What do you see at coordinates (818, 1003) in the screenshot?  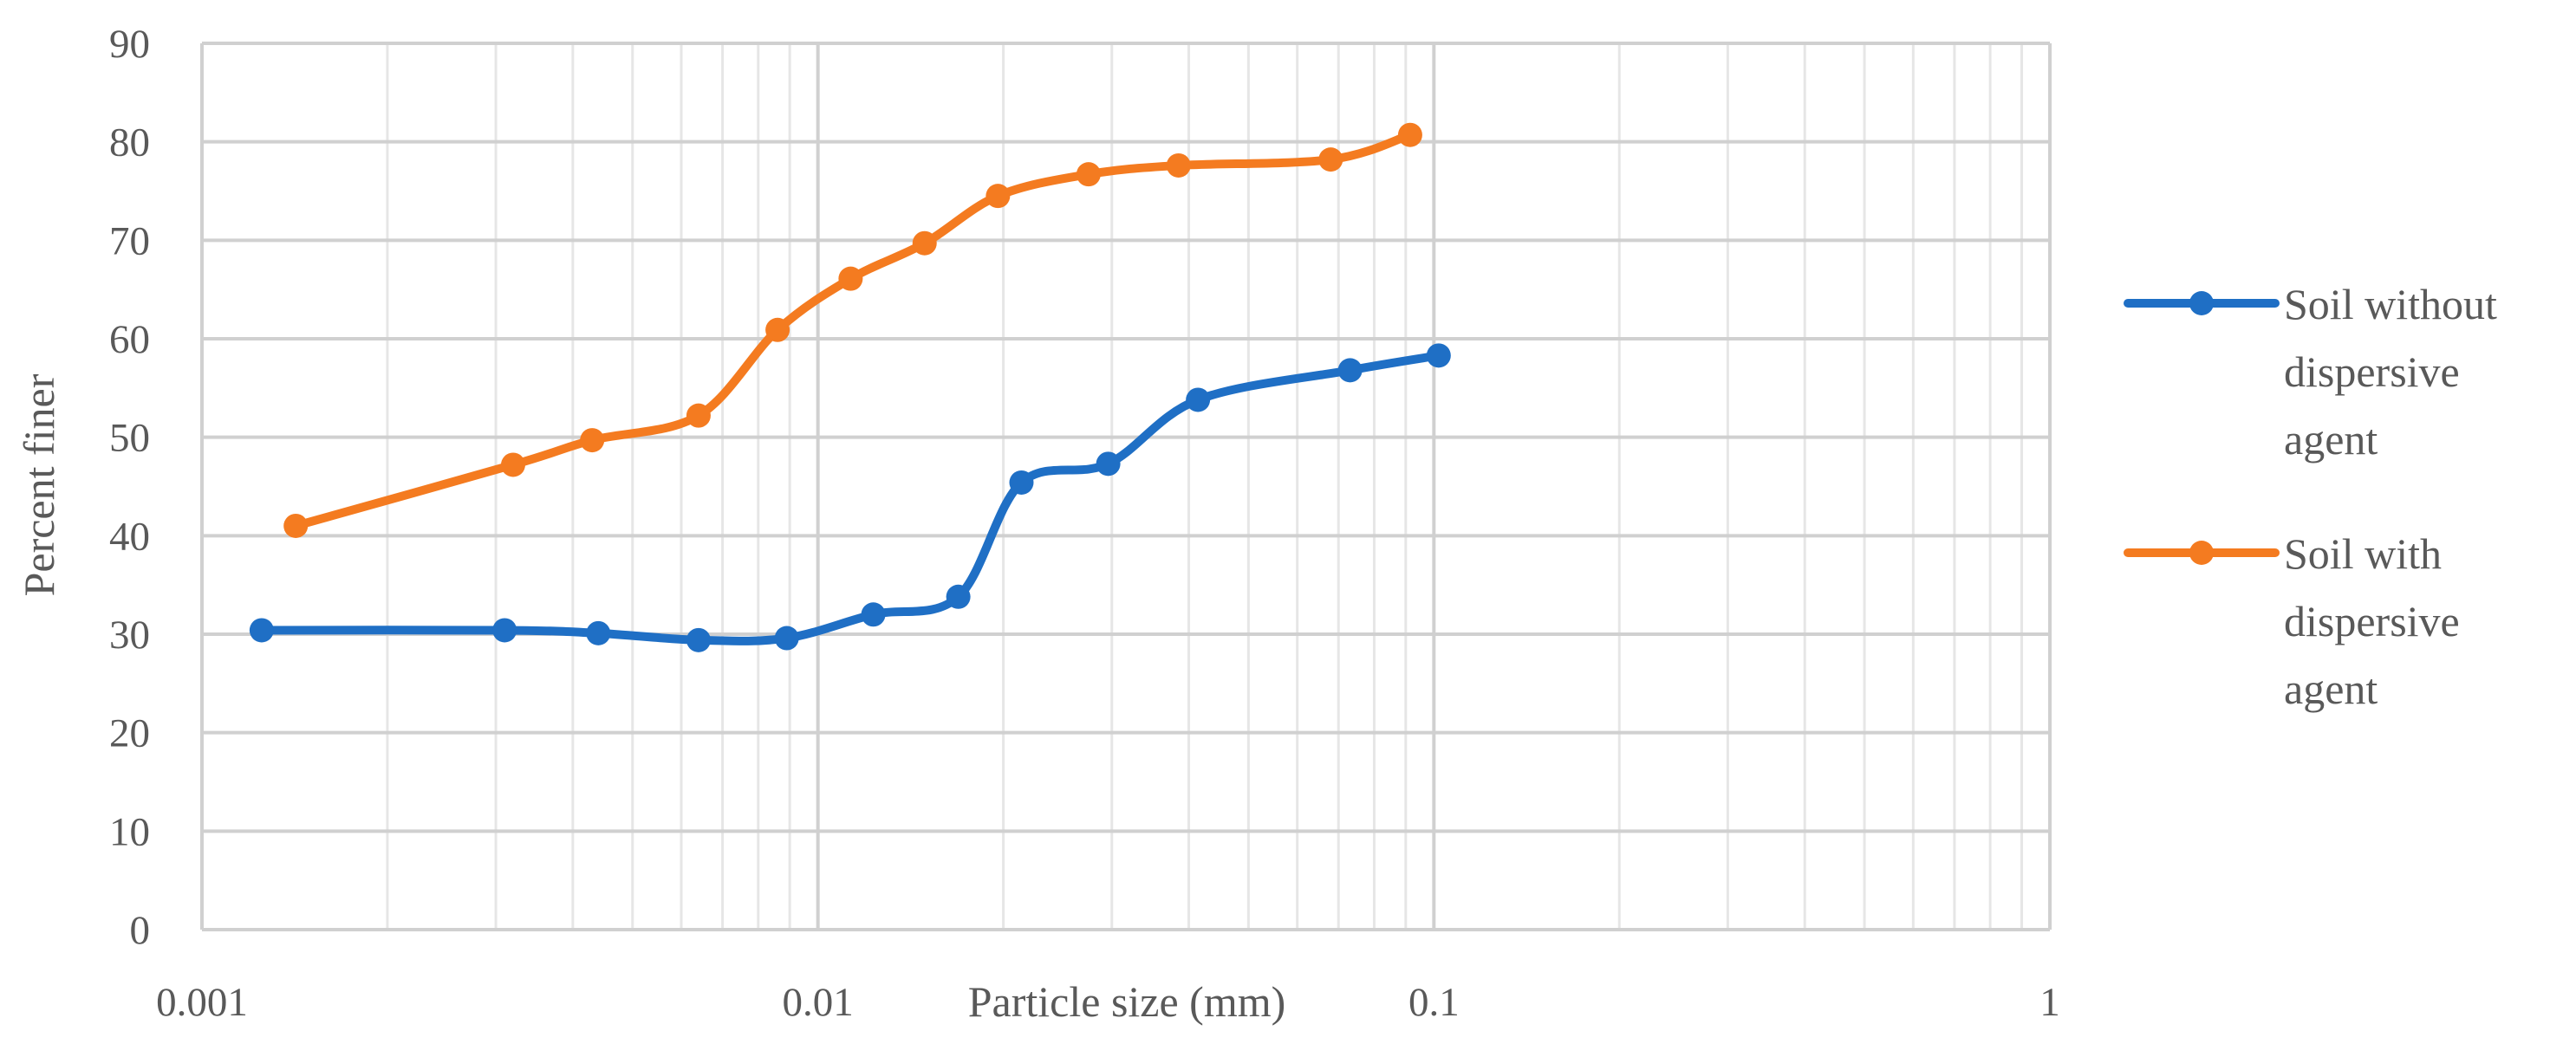 I see `x-tick-label: 0.01` at bounding box center [818, 1003].